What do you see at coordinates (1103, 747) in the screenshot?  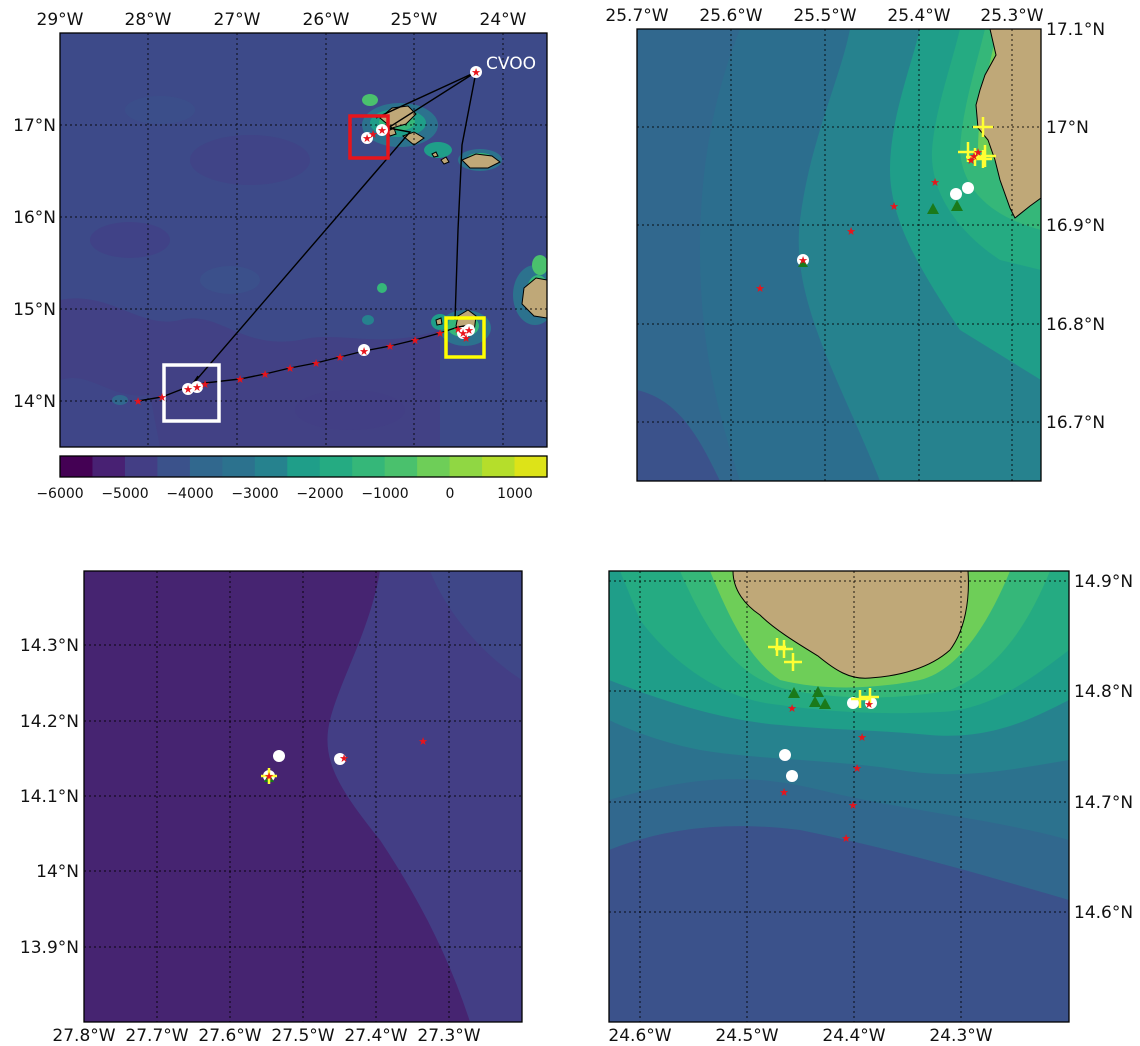 I see `south-lat-ticks: 14.9°N 14.8°N 14.7°N 14.6°N` at bounding box center [1103, 747].